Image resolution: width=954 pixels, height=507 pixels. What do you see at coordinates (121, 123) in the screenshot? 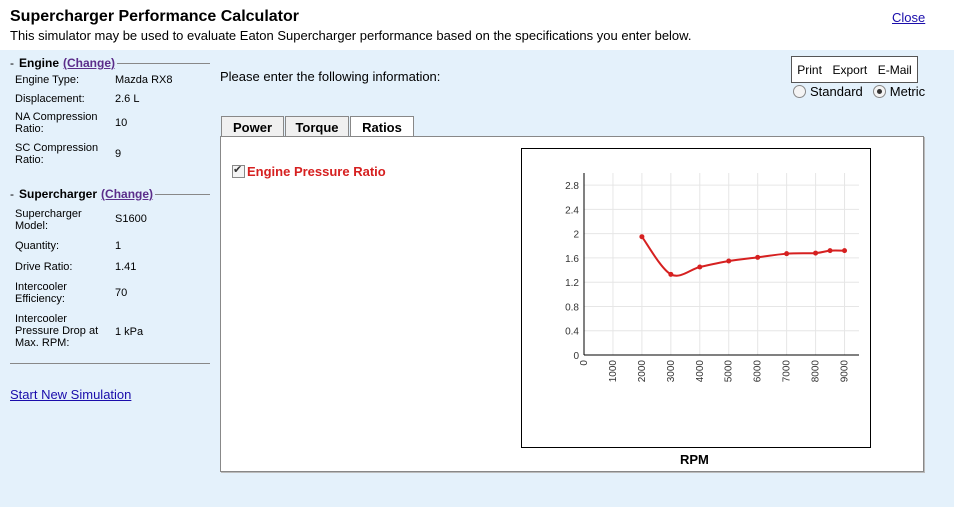
I see `na-compression-value: 10` at bounding box center [121, 123].